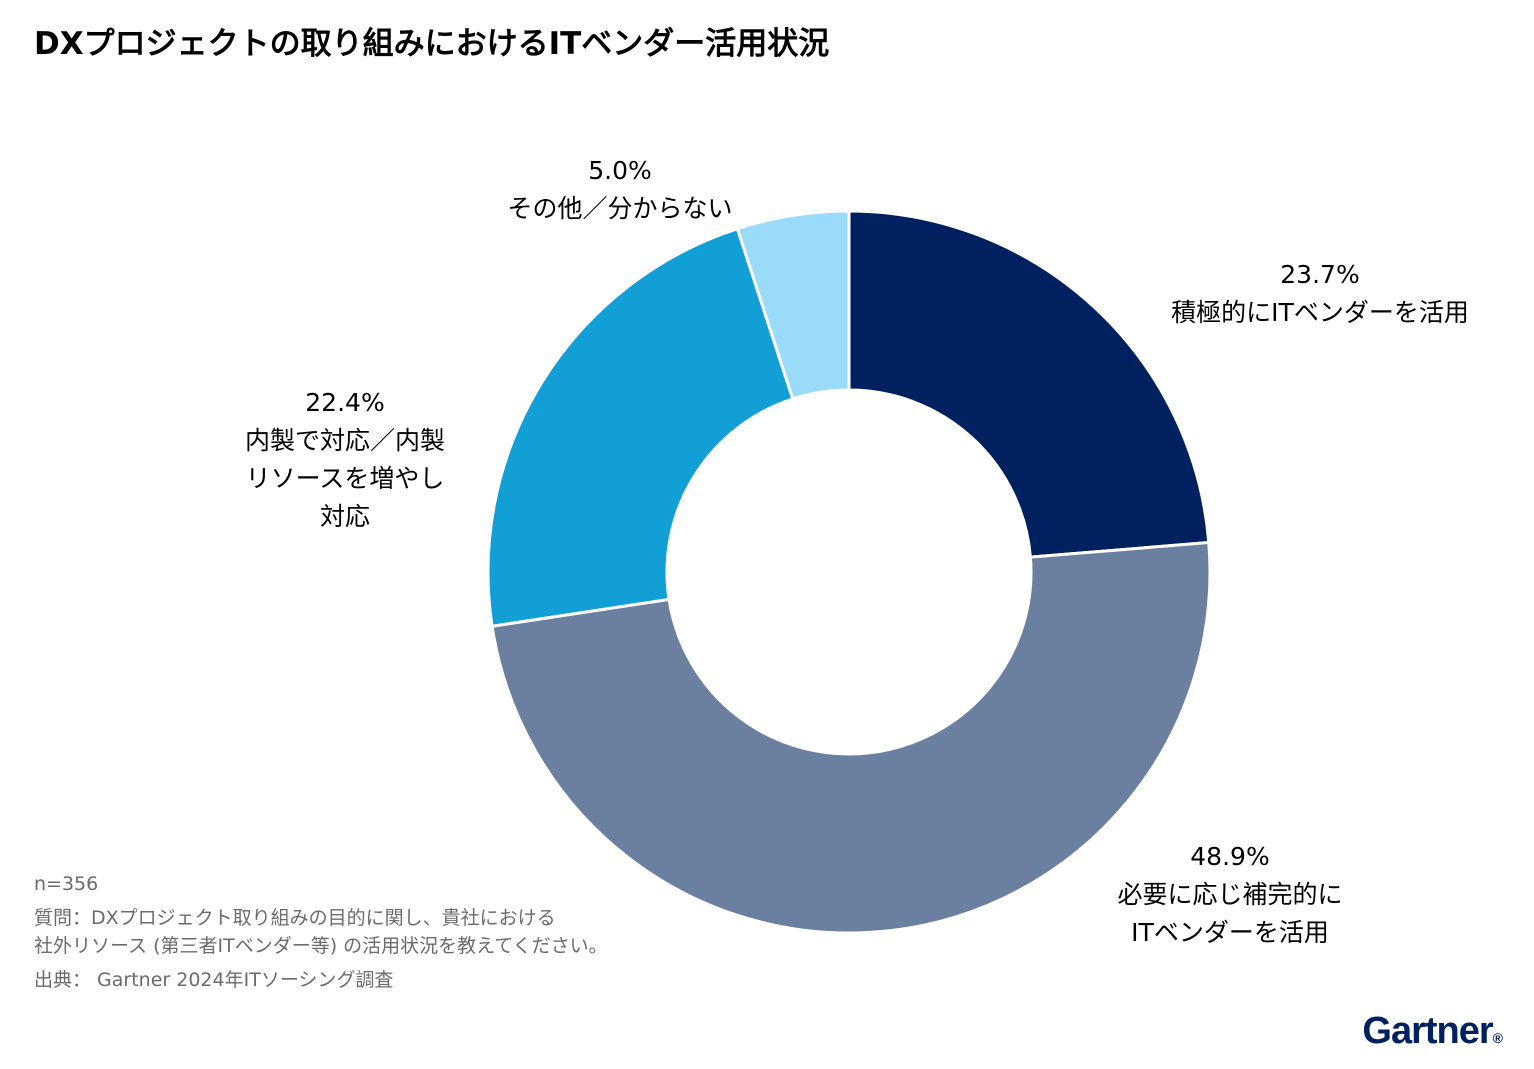  I want to click on gartner-logo: Gartner®, so click(1432, 1031).